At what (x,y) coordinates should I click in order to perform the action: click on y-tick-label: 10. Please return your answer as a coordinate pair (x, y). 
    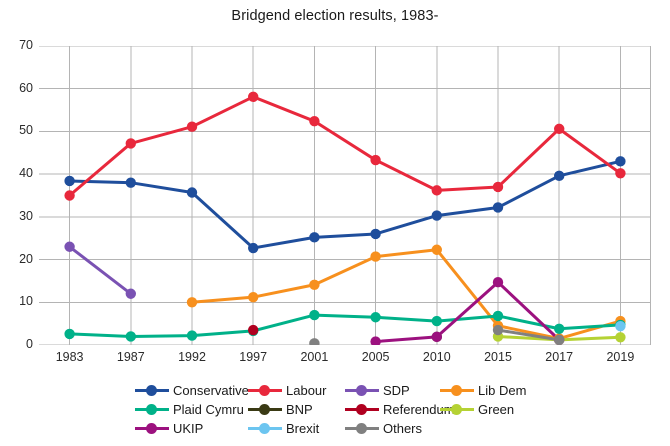
    Looking at the image, I should click on (26, 301).